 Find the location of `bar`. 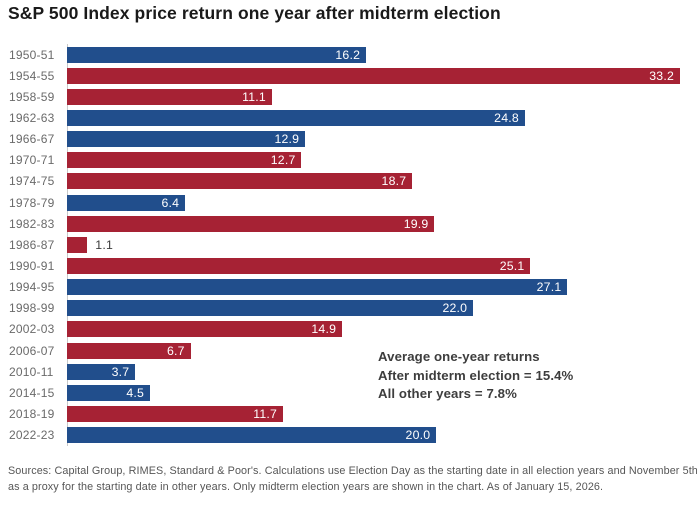

bar is located at coordinates (77, 244).